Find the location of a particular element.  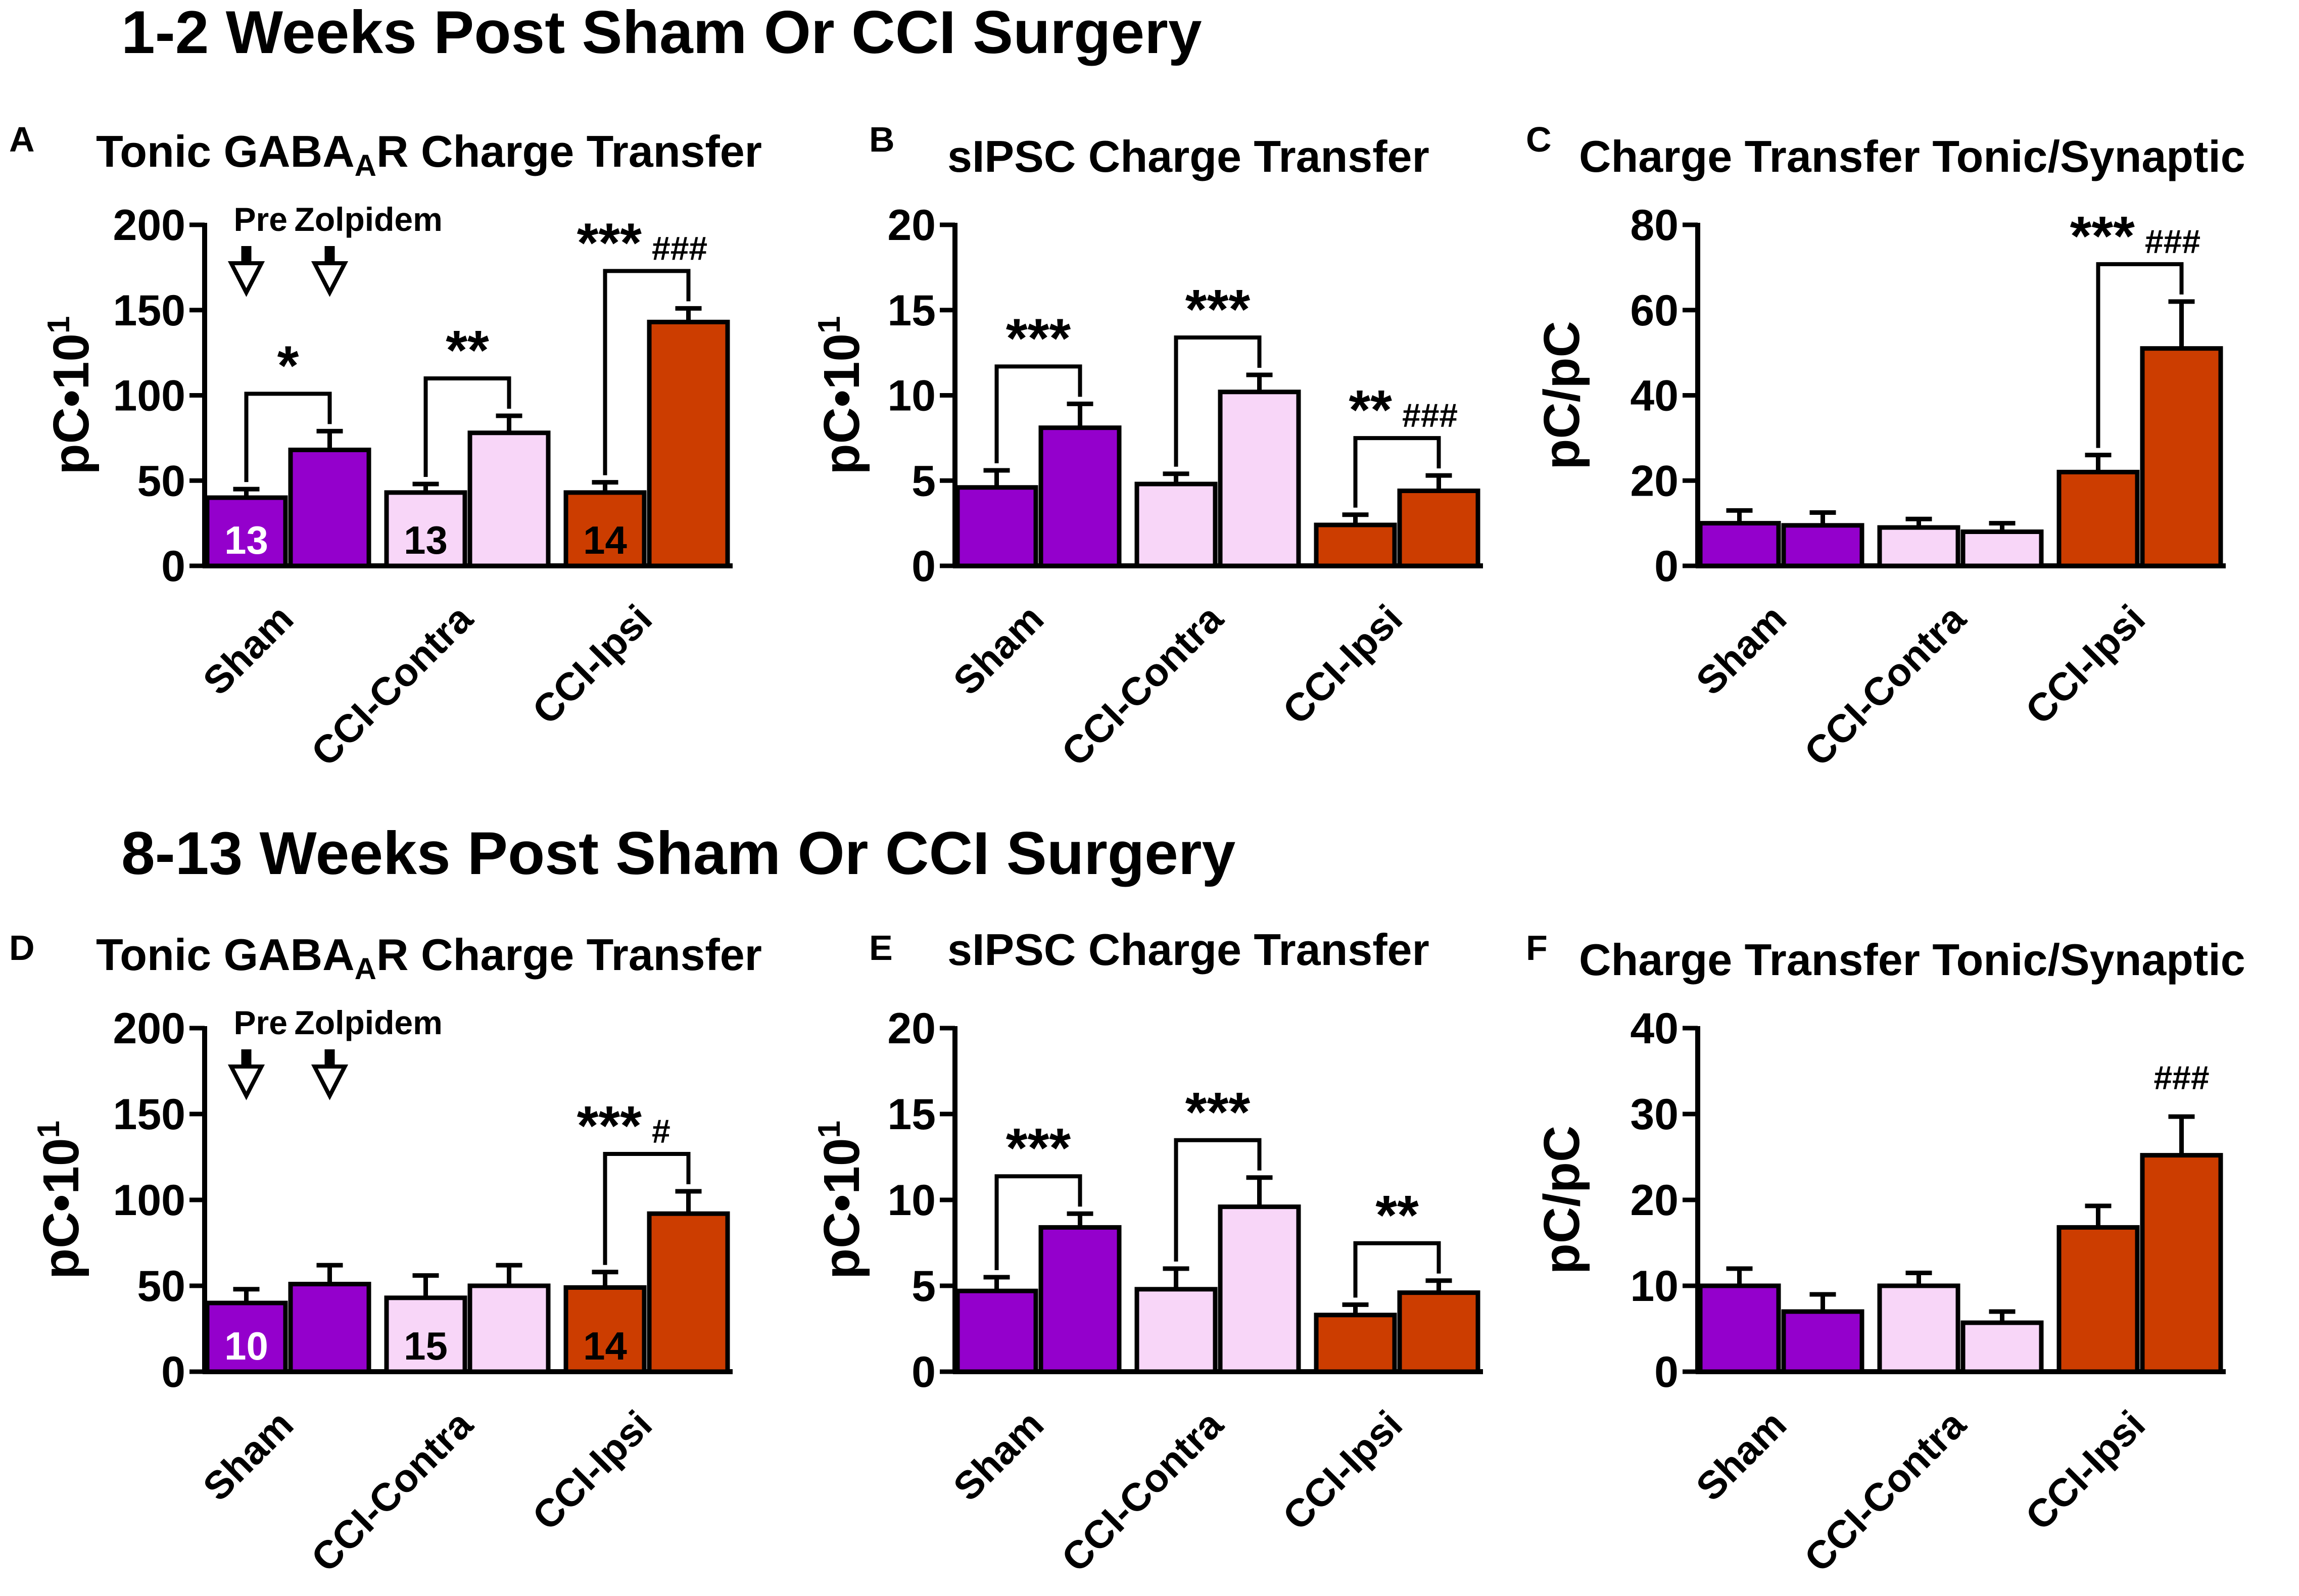

section-title-bottom: 8-13 Weeks Post Sham Or CCI Surgery is located at coordinates (678, 853).